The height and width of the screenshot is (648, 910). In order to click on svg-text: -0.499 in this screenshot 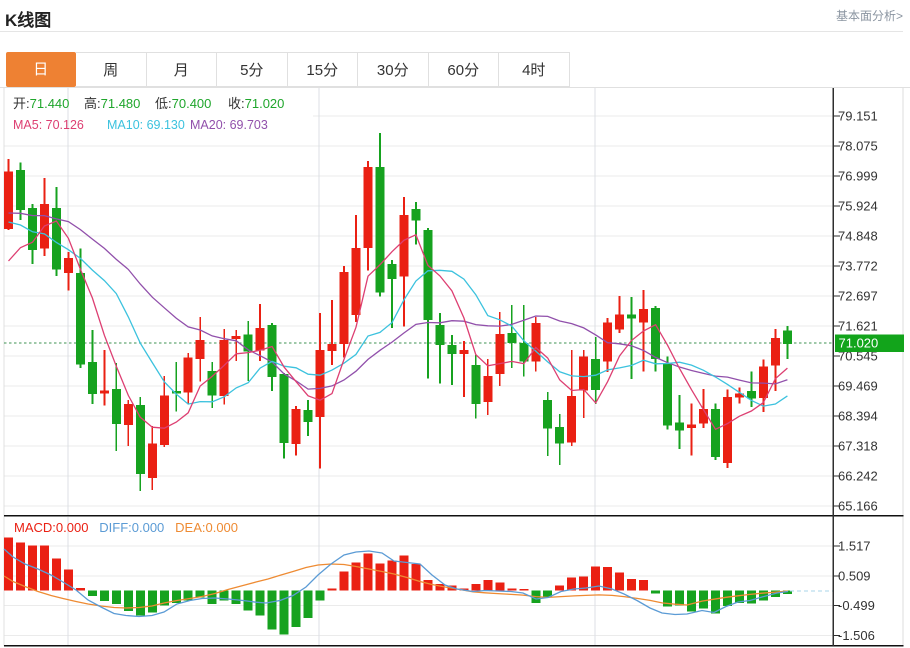, I will do `click(856, 605)`.